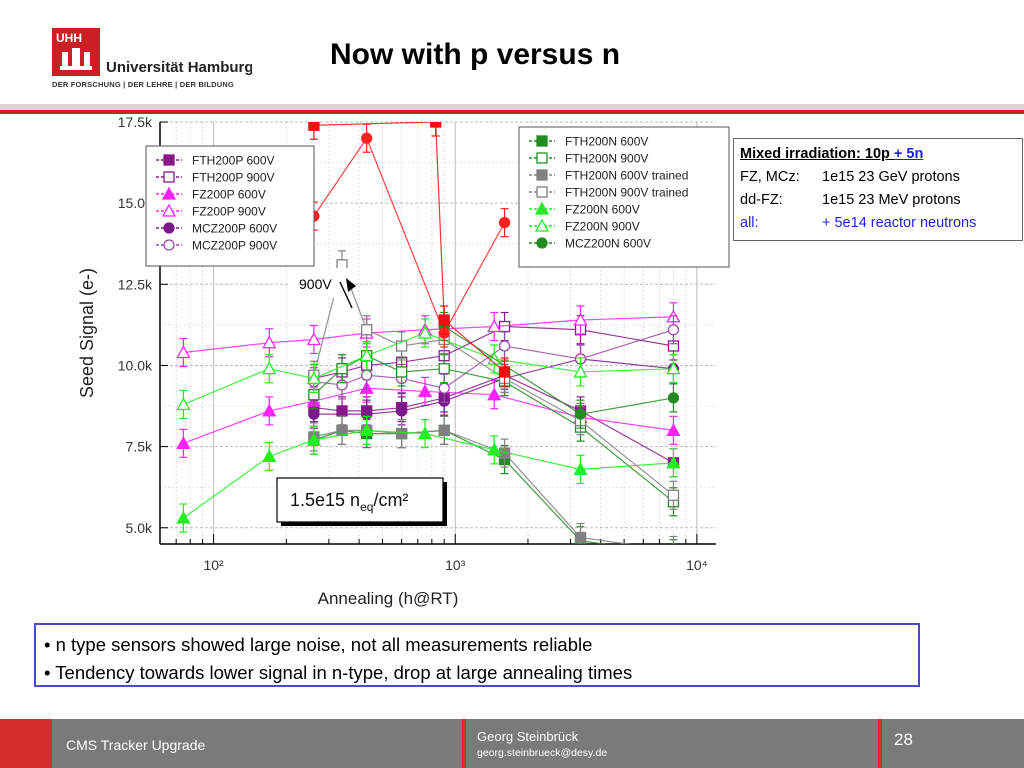 The height and width of the screenshot is (768, 1024). Describe the element at coordinates (512, 112) in the screenshot. I see `header-divider-line` at that location.